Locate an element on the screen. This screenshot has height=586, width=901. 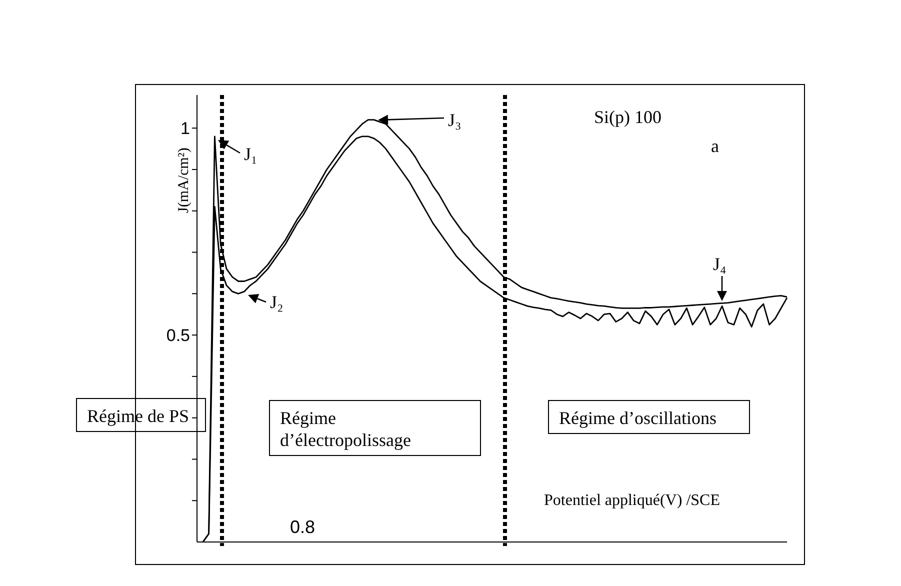
annotation: a is located at coordinates (715, 146).